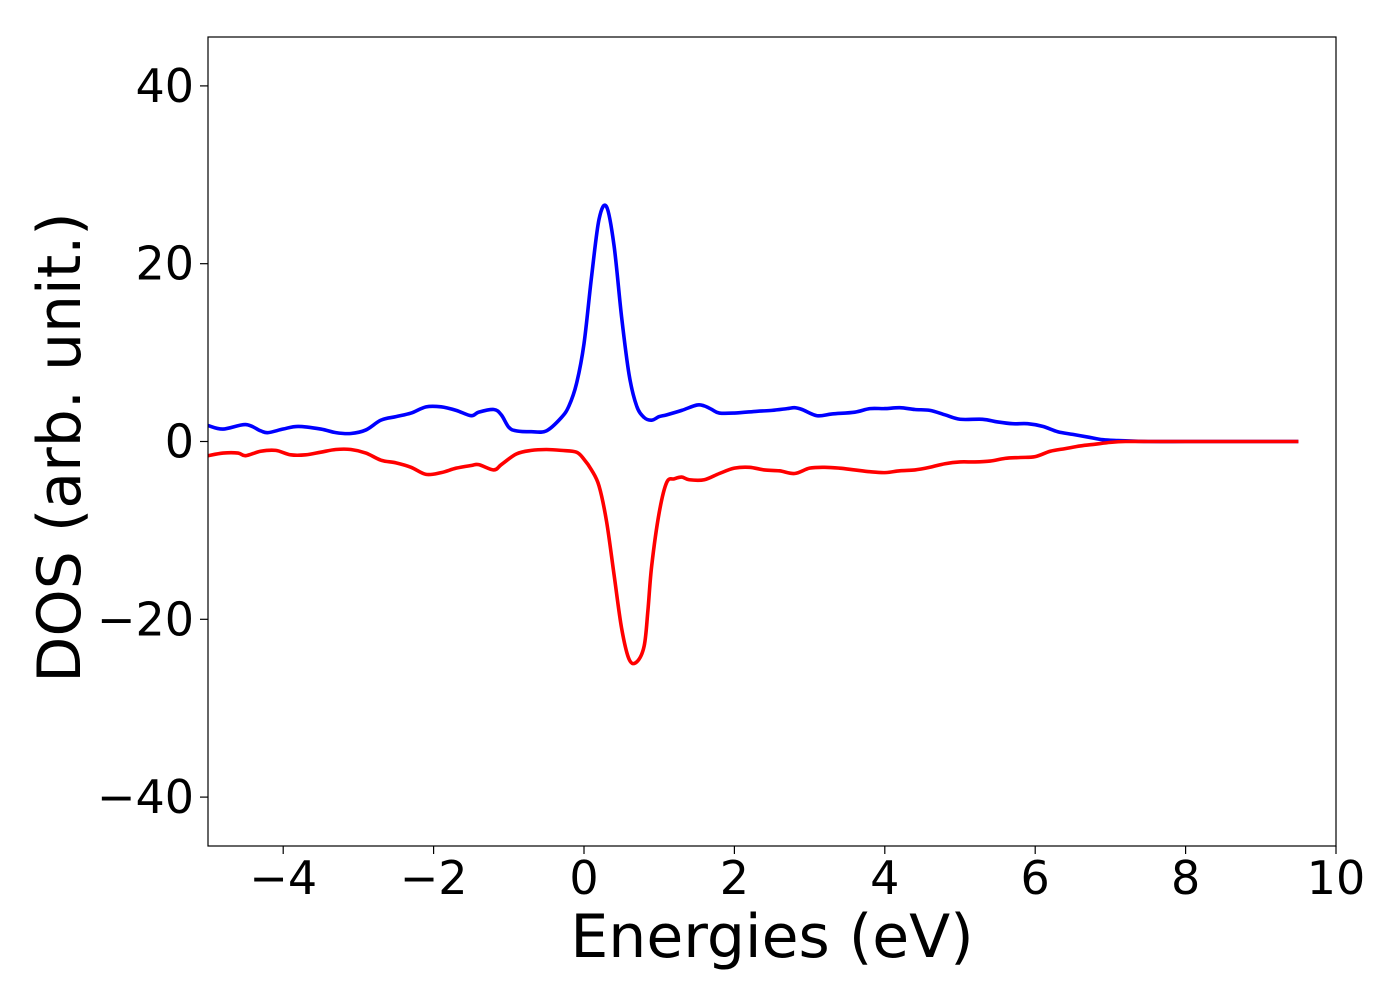 Image resolution: width=1400 pixels, height=1000 pixels. What do you see at coordinates (1185, 878) in the screenshot?
I see `x-tick-label: 8` at bounding box center [1185, 878].